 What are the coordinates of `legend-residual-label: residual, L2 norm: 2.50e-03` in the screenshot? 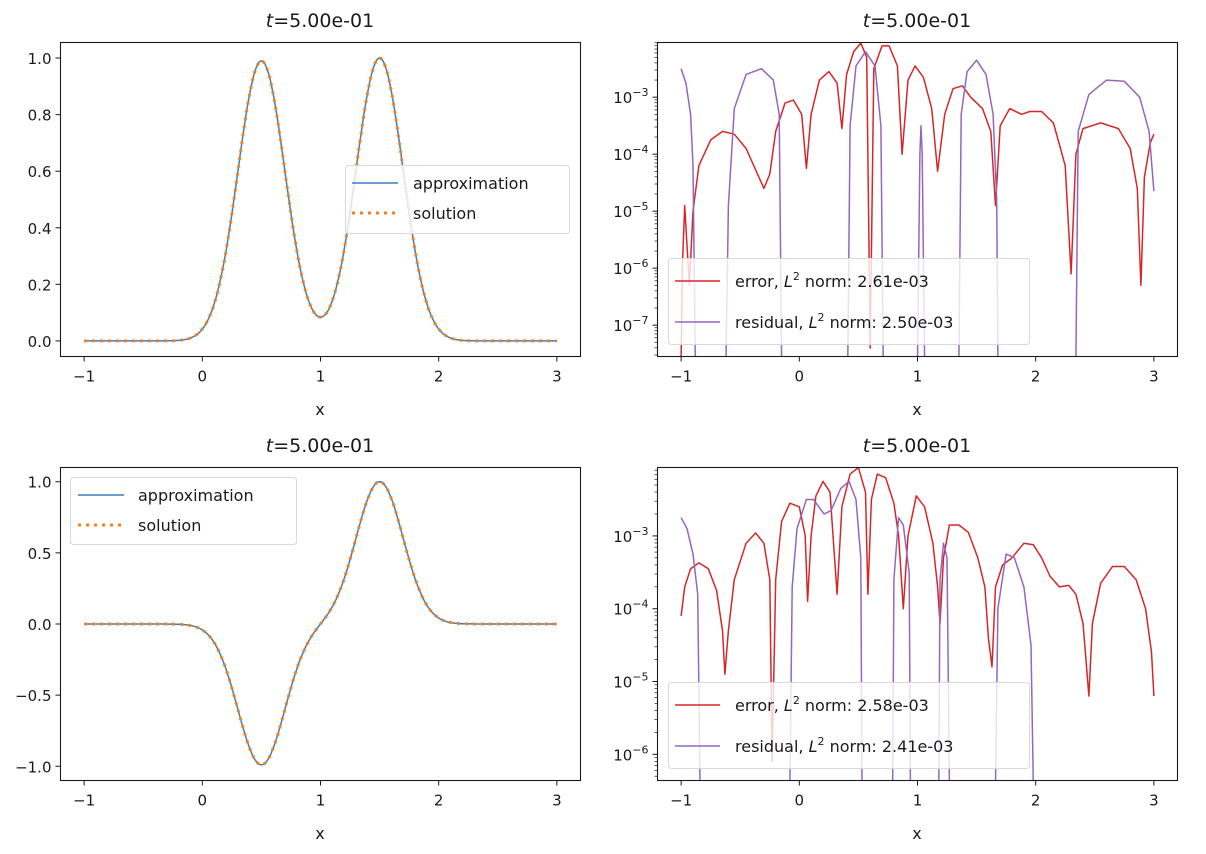 It's located at (844, 321).